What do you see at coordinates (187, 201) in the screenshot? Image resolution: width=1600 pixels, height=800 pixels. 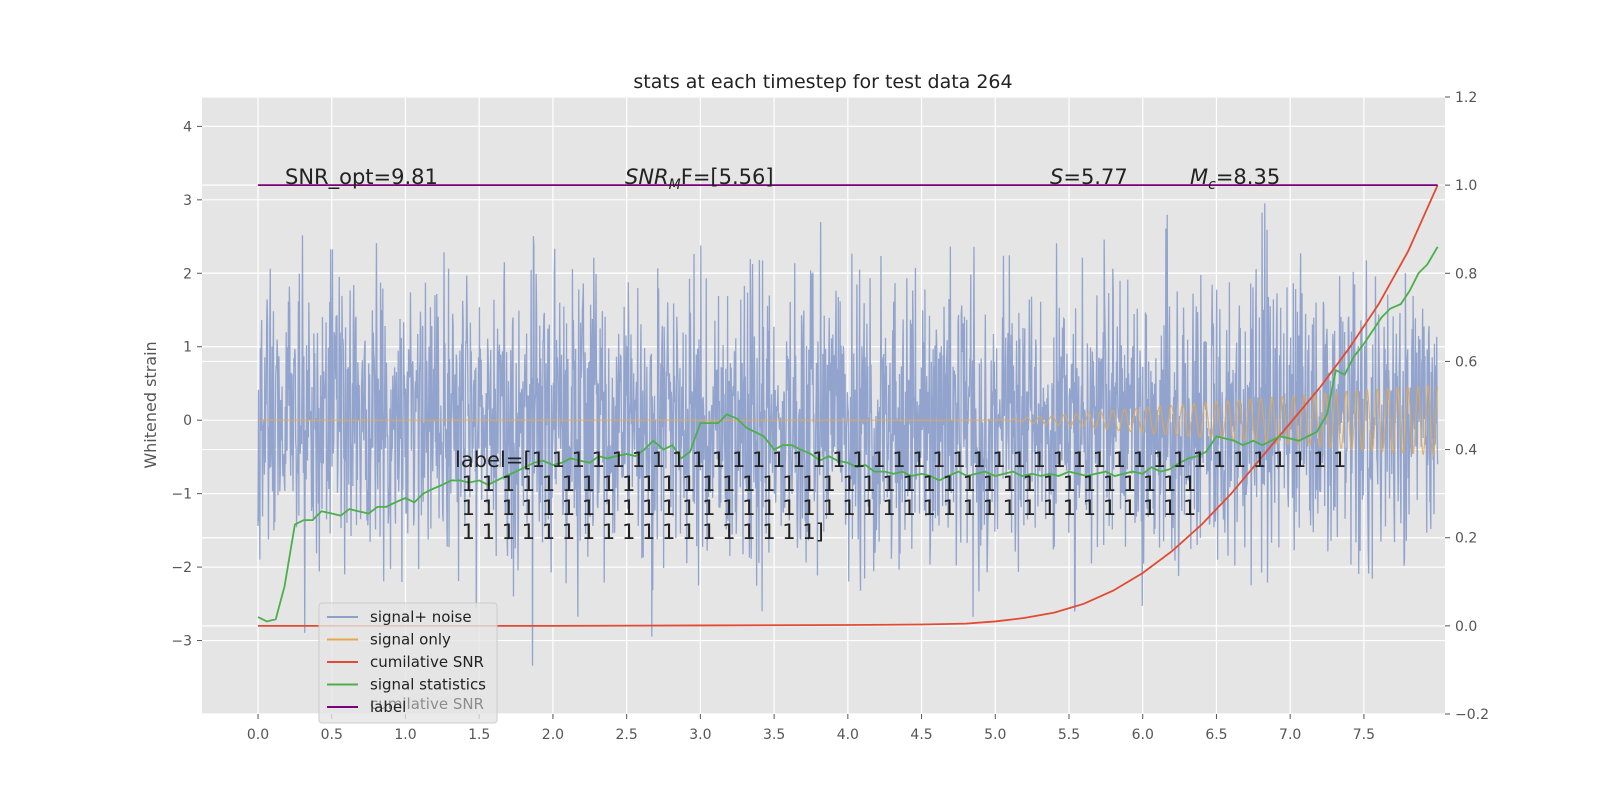 I see `y-left-tick-label: 3` at bounding box center [187, 201].